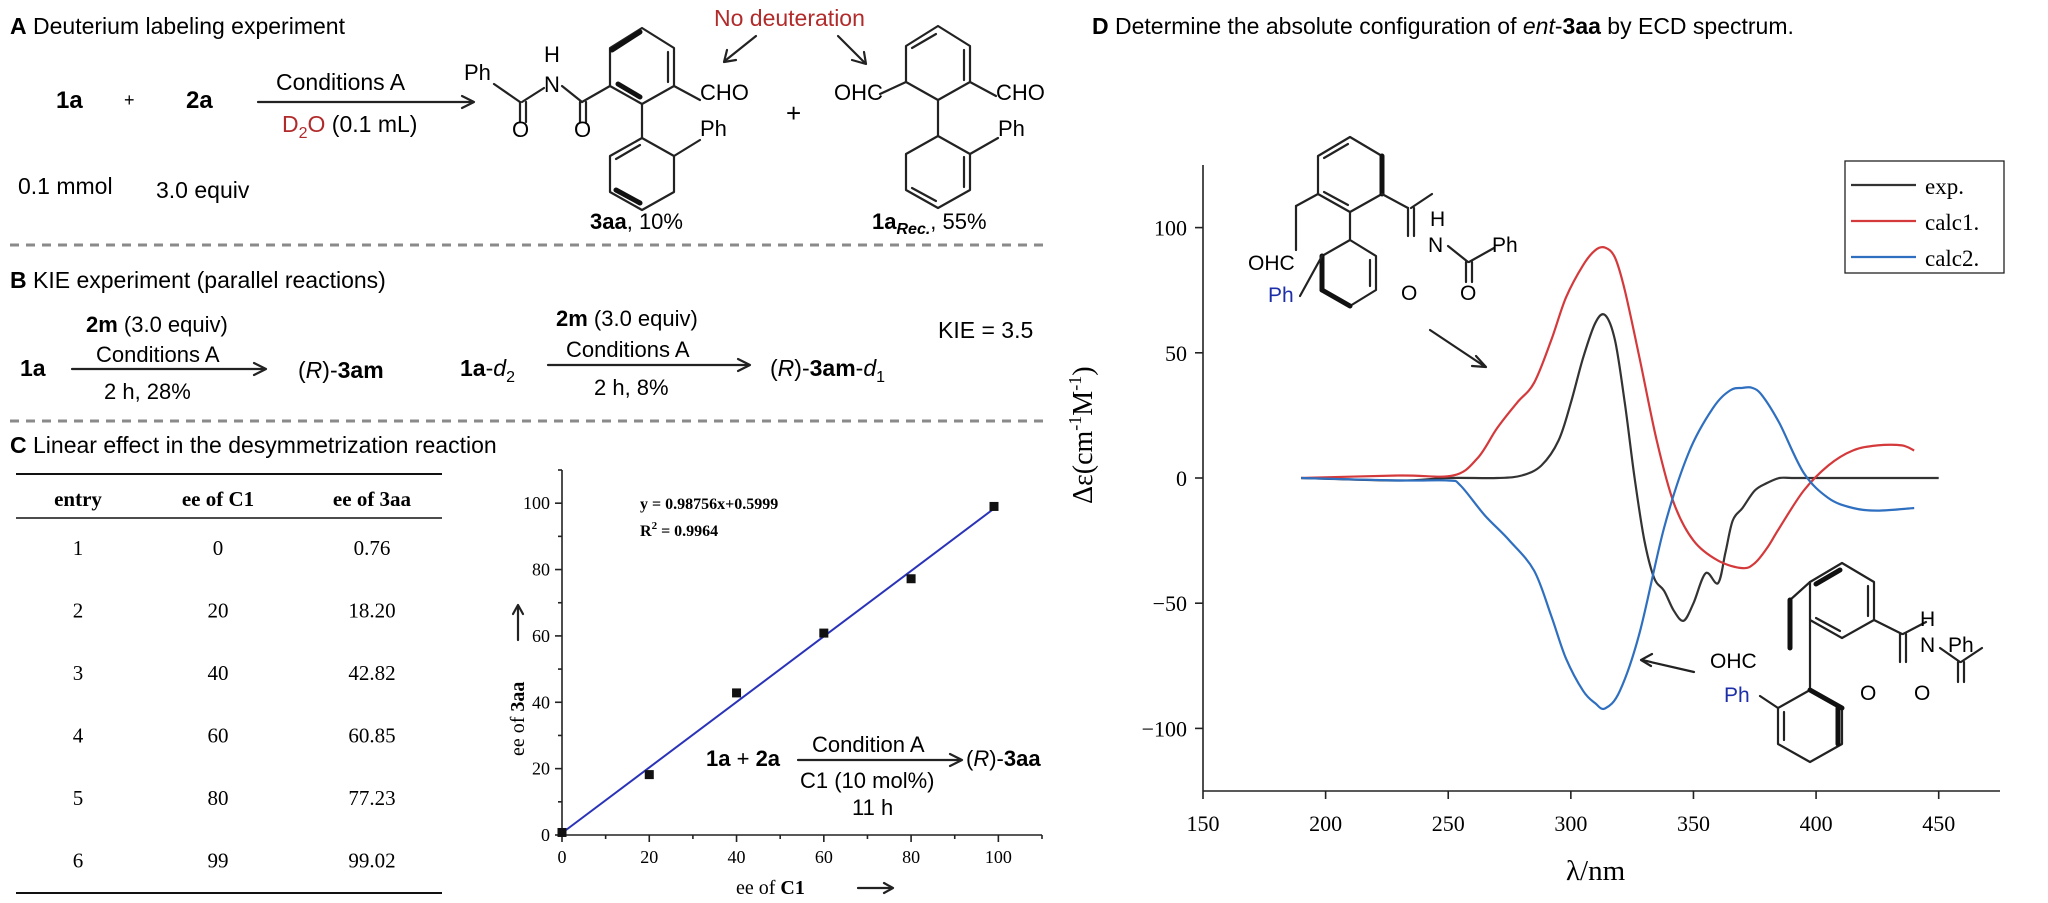  What do you see at coordinates (218, 548) in the screenshot?
I see `table-cell: 0` at bounding box center [218, 548].